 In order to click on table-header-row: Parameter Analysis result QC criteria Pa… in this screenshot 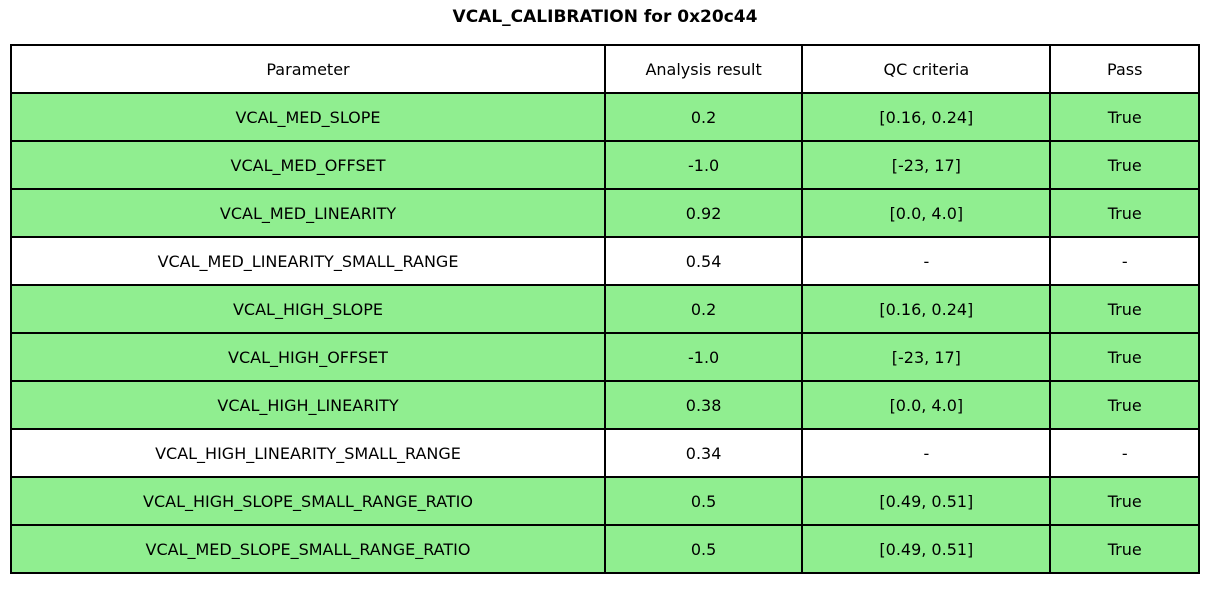, I will do `click(605, 69)`.